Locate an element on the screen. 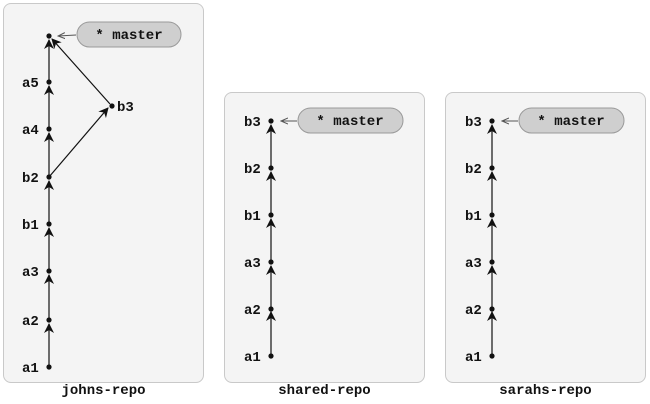  merge-commit-dot is located at coordinates (49, 36).